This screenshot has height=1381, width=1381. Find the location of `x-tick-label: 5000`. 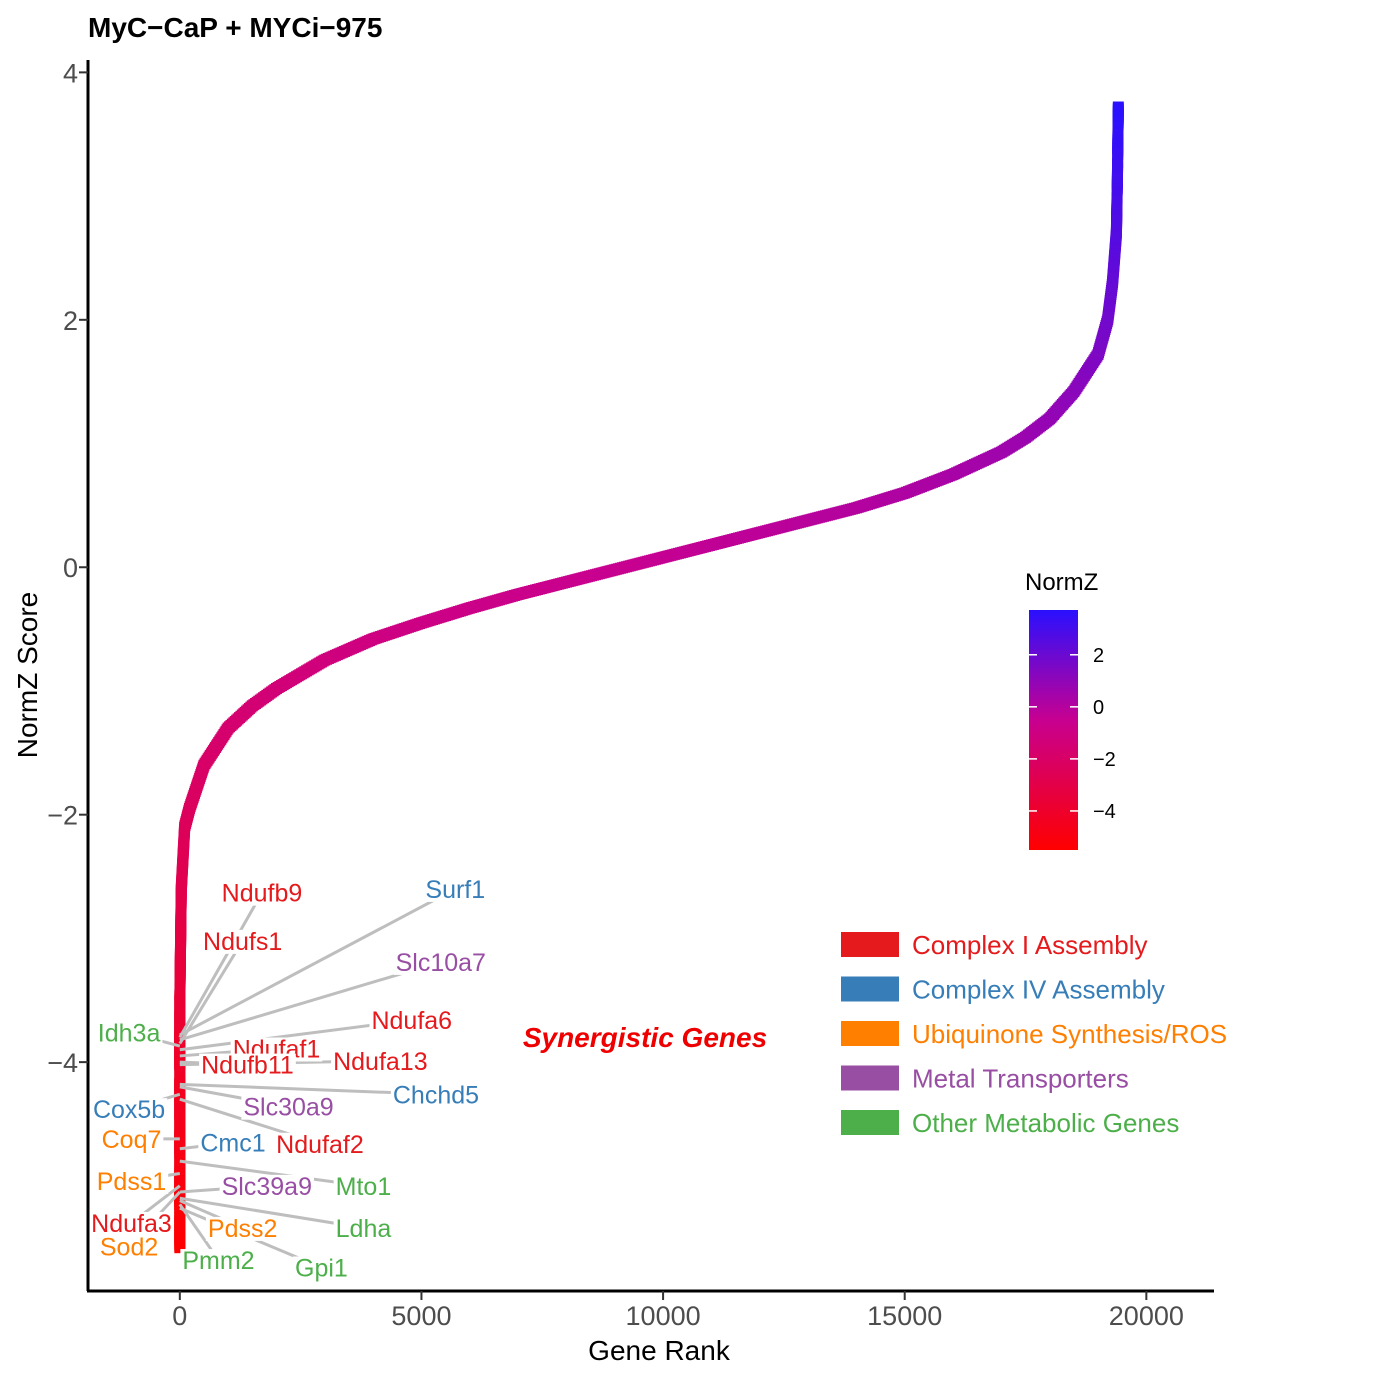

x-tick-label: 5000 is located at coordinates (421, 1316).